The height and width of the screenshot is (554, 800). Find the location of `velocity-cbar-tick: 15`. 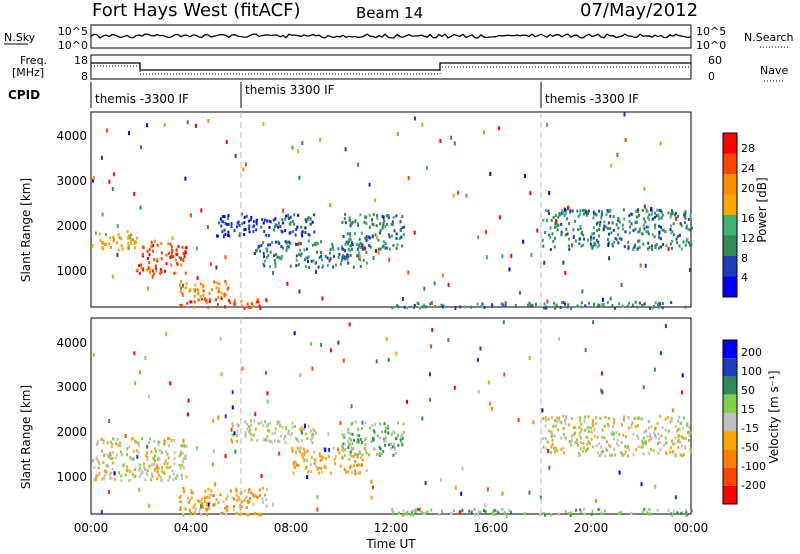

velocity-cbar-tick: 15 is located at coordinates (748, 409).